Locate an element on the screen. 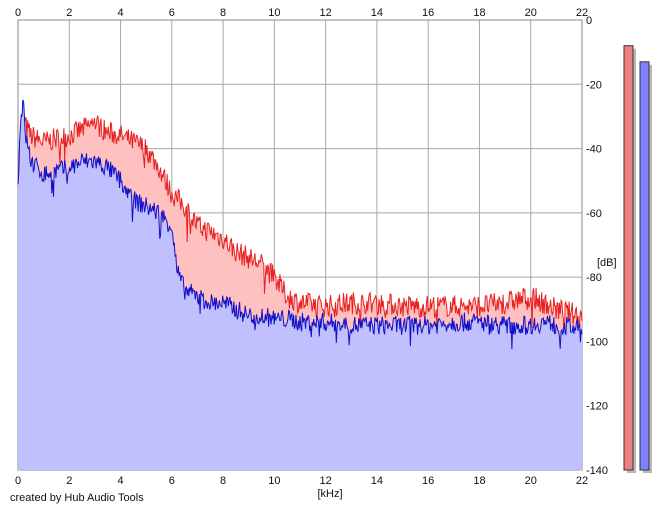 This screenshot has width=664, height=511. y-axis-label: [dB] is located at coordinates (607, 263).